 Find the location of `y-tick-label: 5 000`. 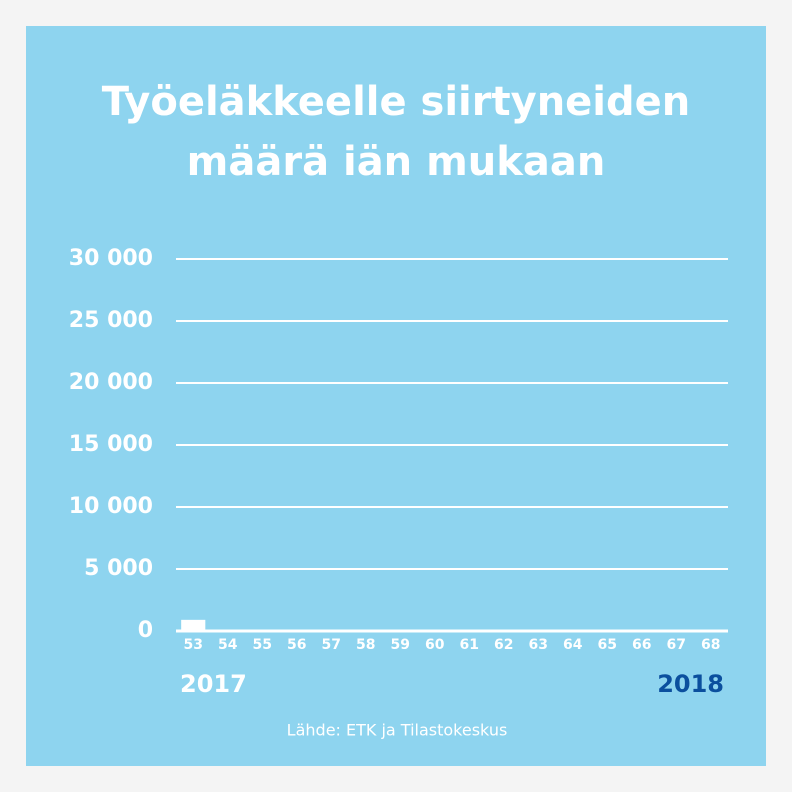

y-tick-label: 5 000 is located at coordinates (118, 568).